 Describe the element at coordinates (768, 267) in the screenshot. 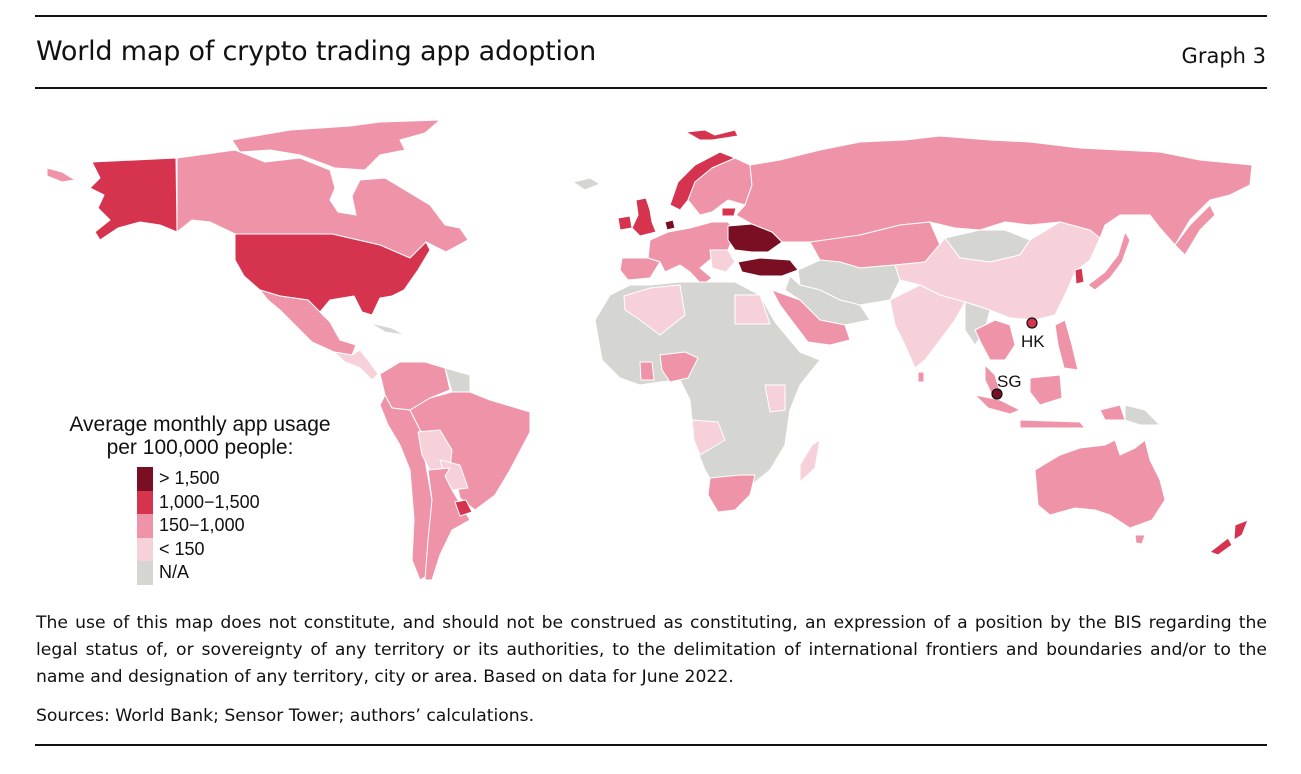

I see `region-turkey` at that location.